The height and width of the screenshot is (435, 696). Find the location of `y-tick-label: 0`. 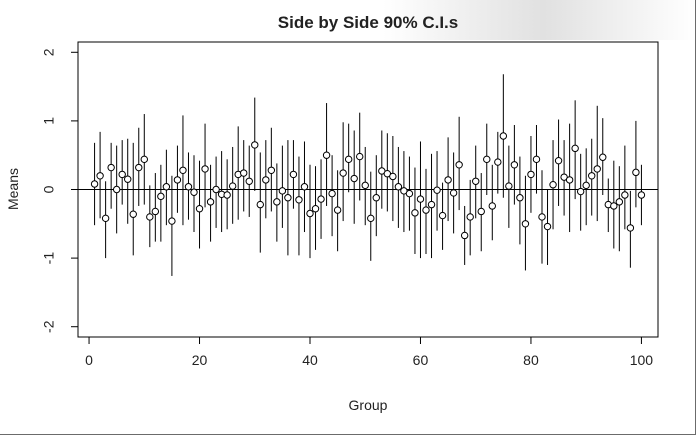

y-tick-label: 0 is located at coordinates (49, 189).